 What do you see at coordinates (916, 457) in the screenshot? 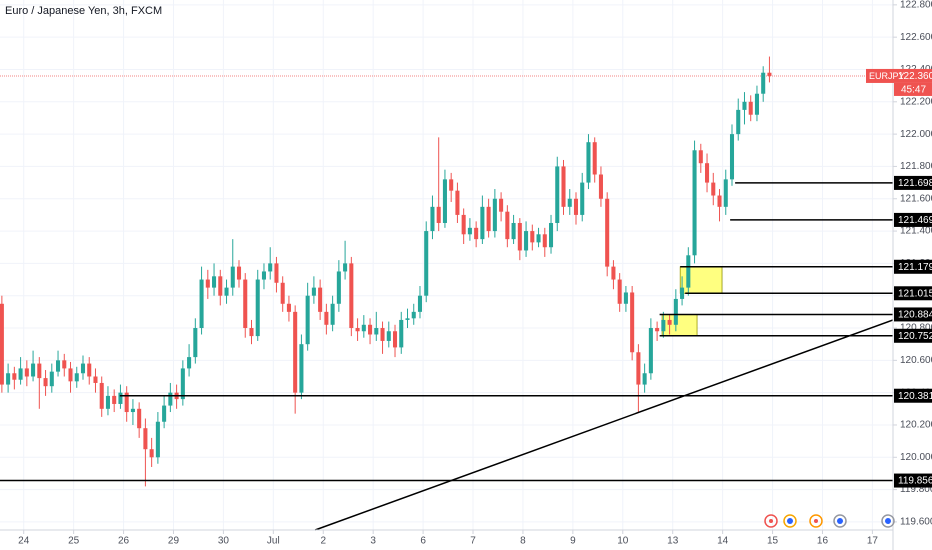
I see `y-tick-label: 120.000` at bounding box center [916, 457].